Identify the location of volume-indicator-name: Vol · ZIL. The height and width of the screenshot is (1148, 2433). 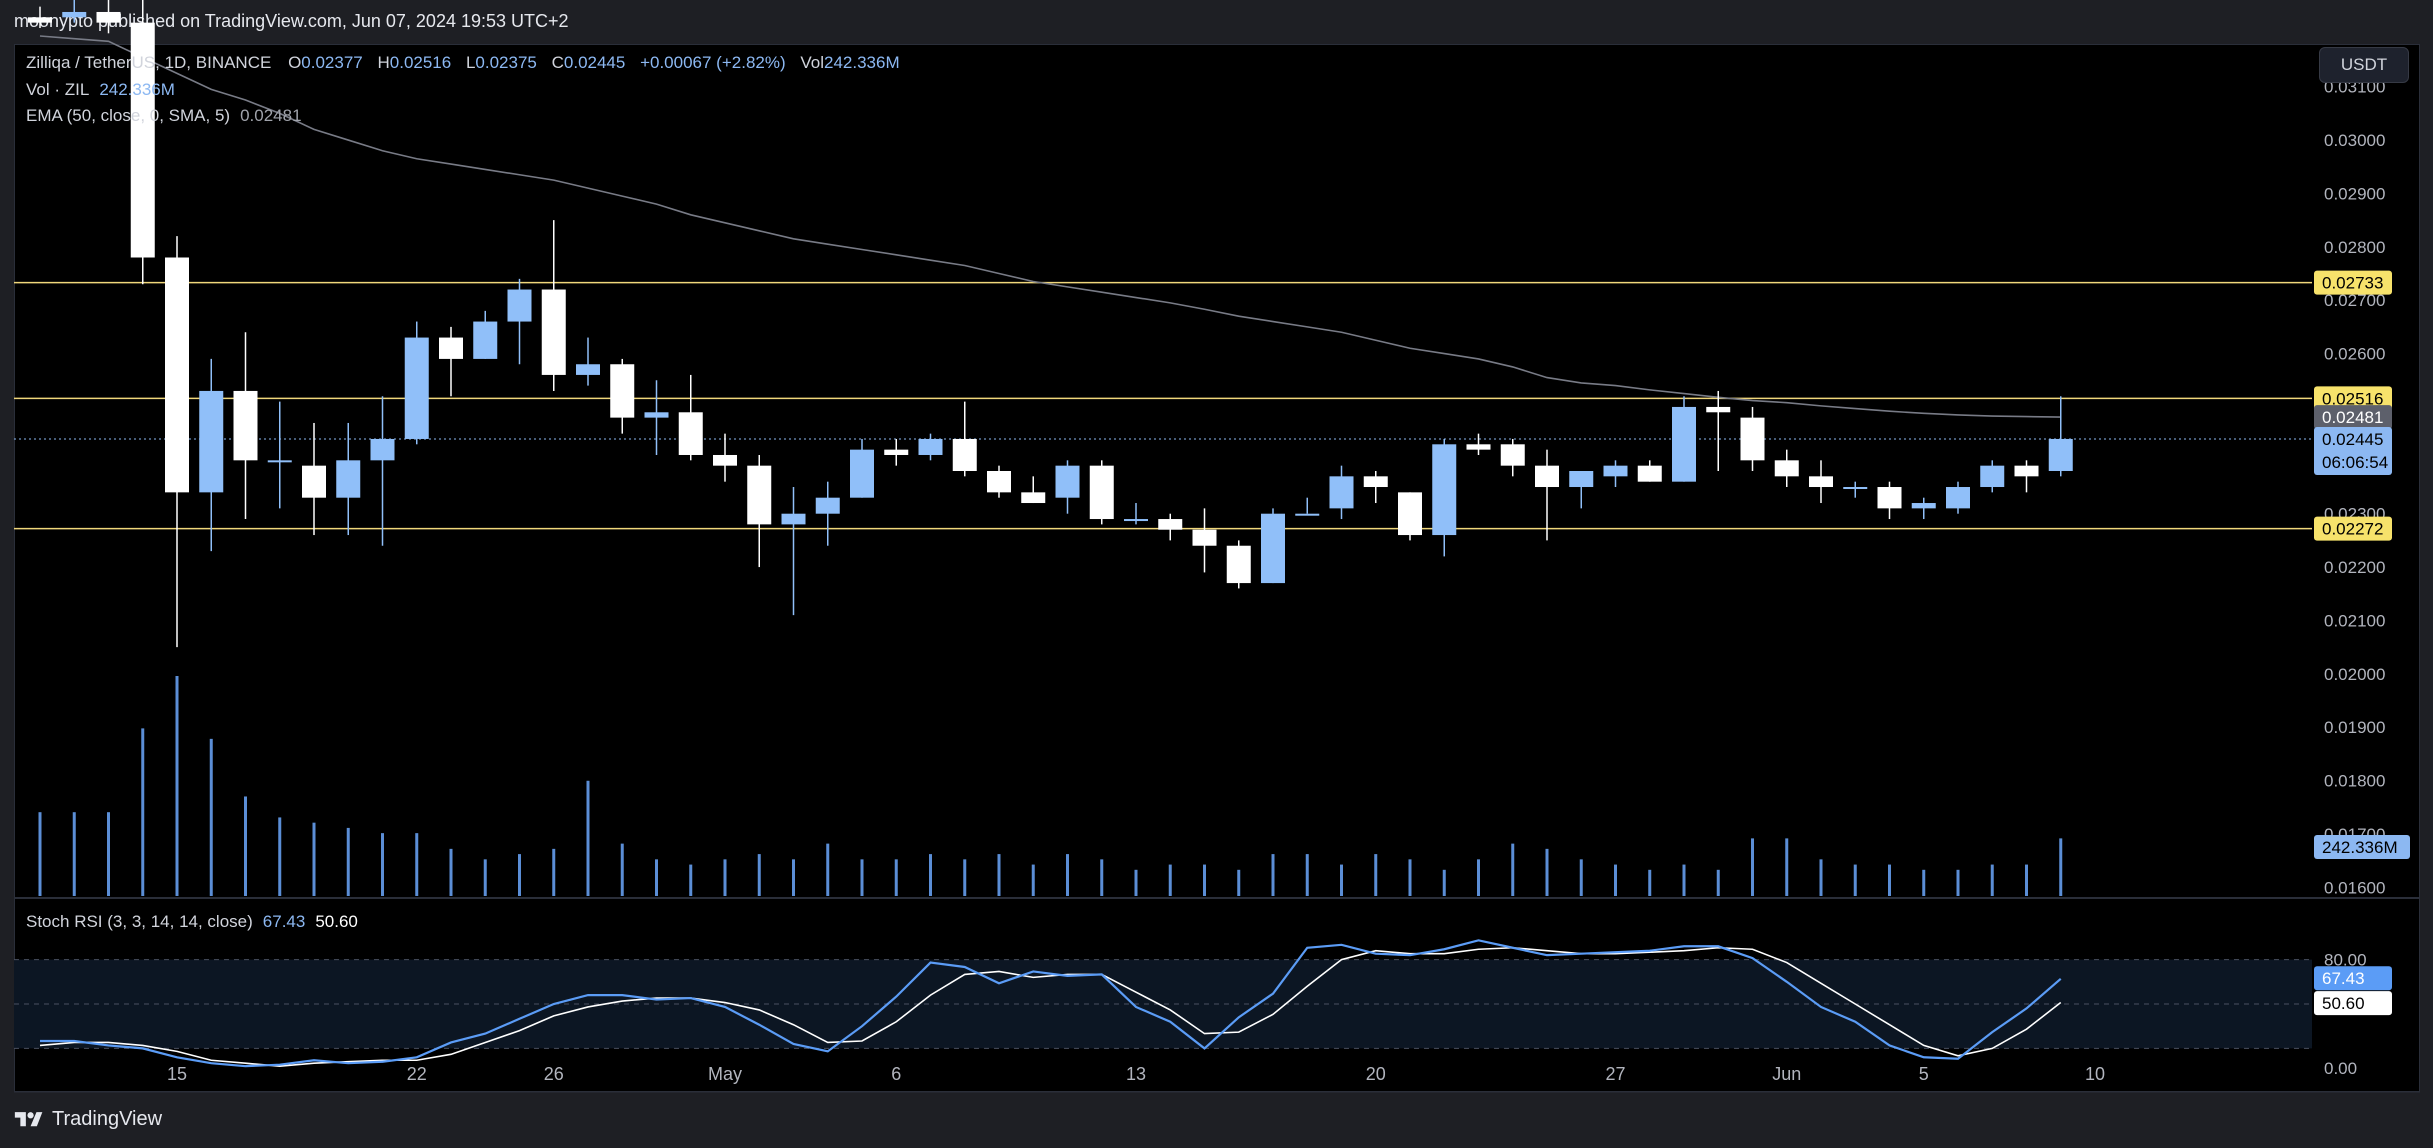
(58, 89).